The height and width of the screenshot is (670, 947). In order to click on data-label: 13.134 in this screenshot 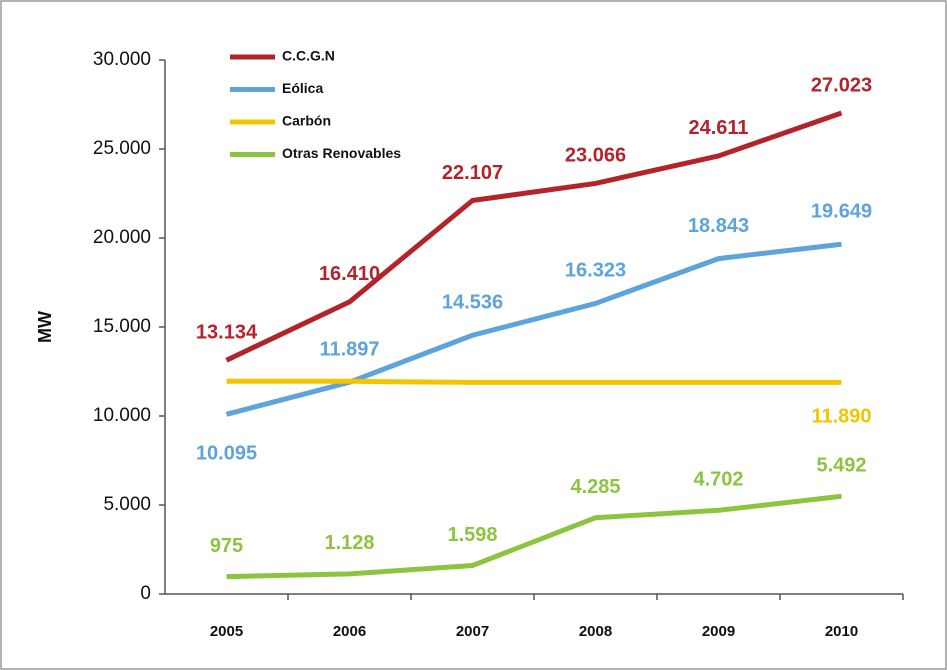, I will do `click(227, 332)`.